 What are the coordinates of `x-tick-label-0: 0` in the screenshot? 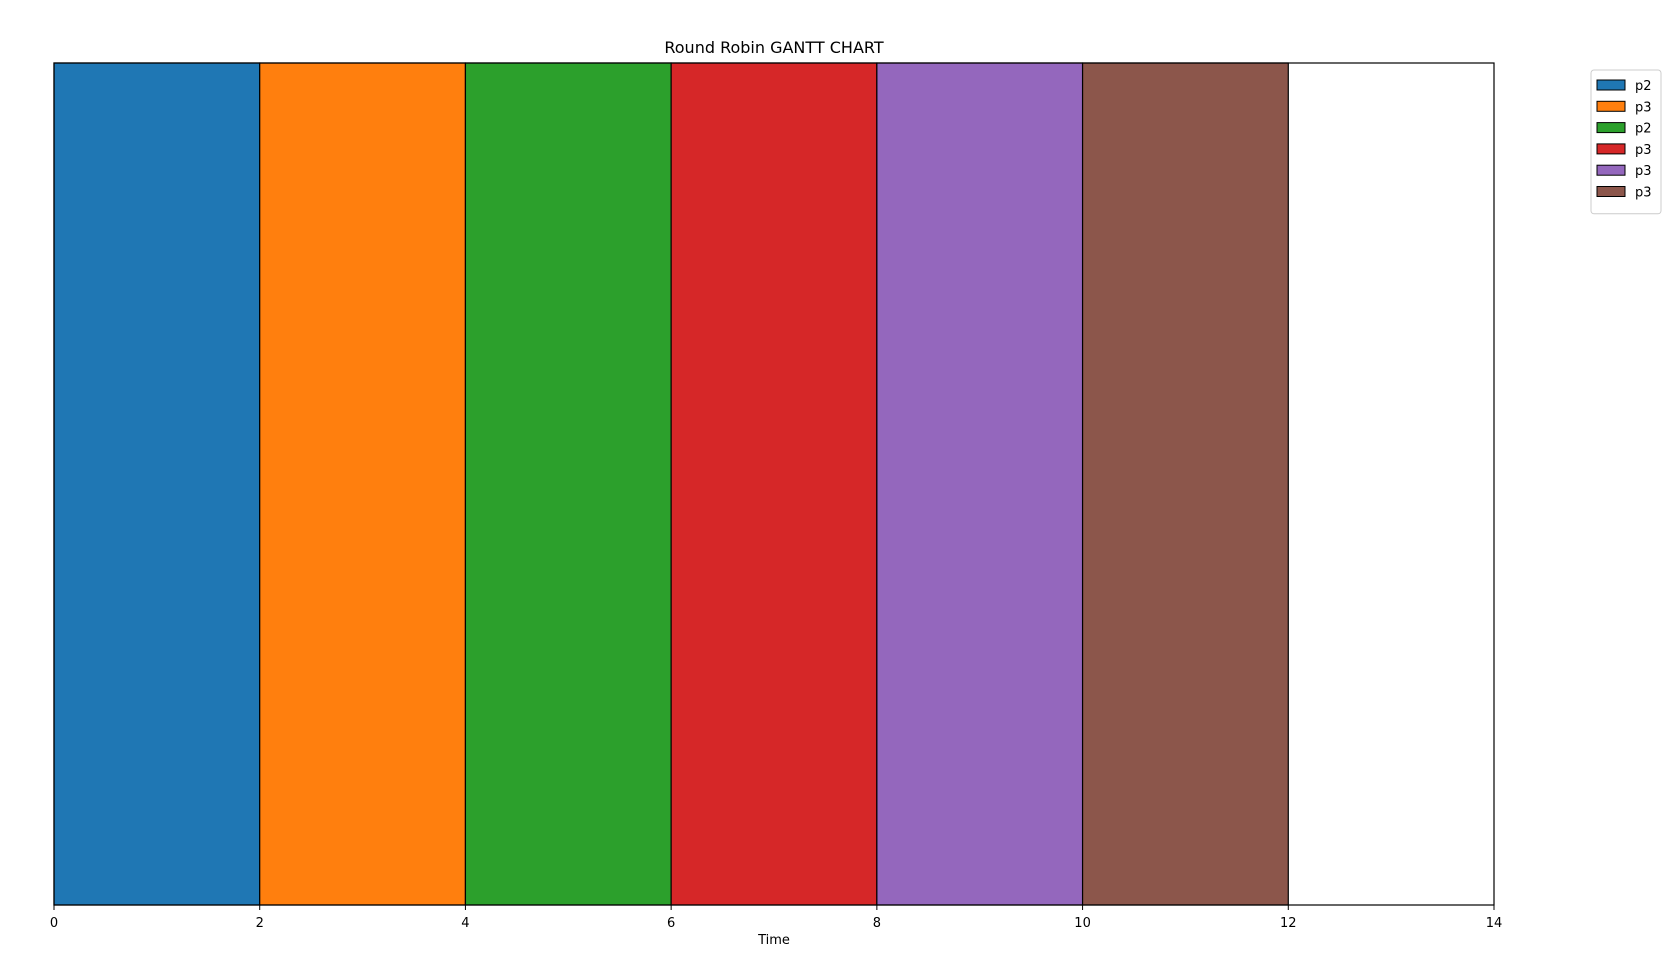 It's located at (54, 923).